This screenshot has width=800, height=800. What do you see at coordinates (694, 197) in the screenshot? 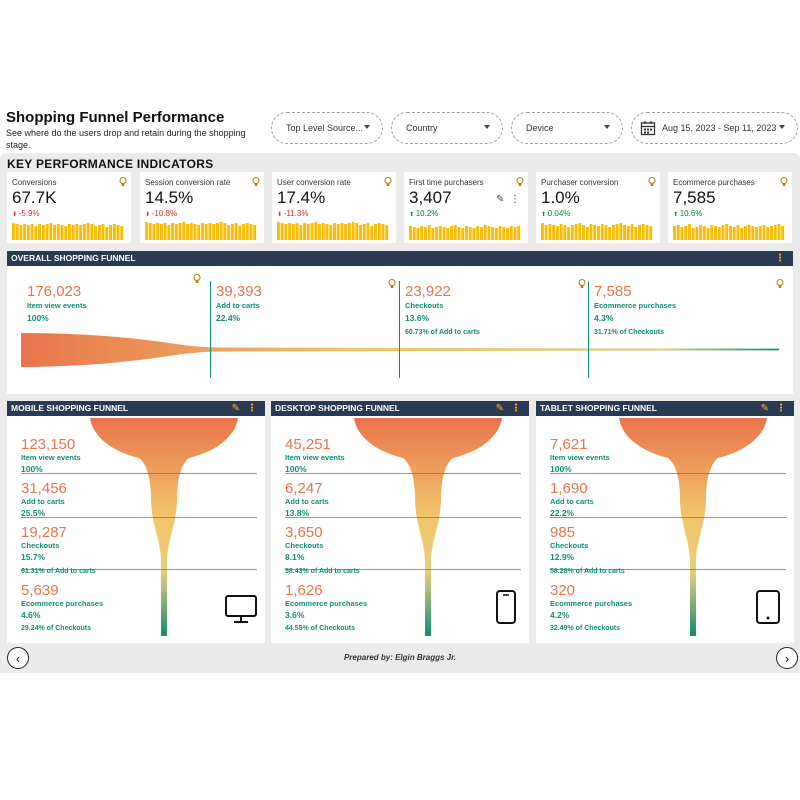
I see `kpi-value: 7,585` at bounding box center [694, 197].